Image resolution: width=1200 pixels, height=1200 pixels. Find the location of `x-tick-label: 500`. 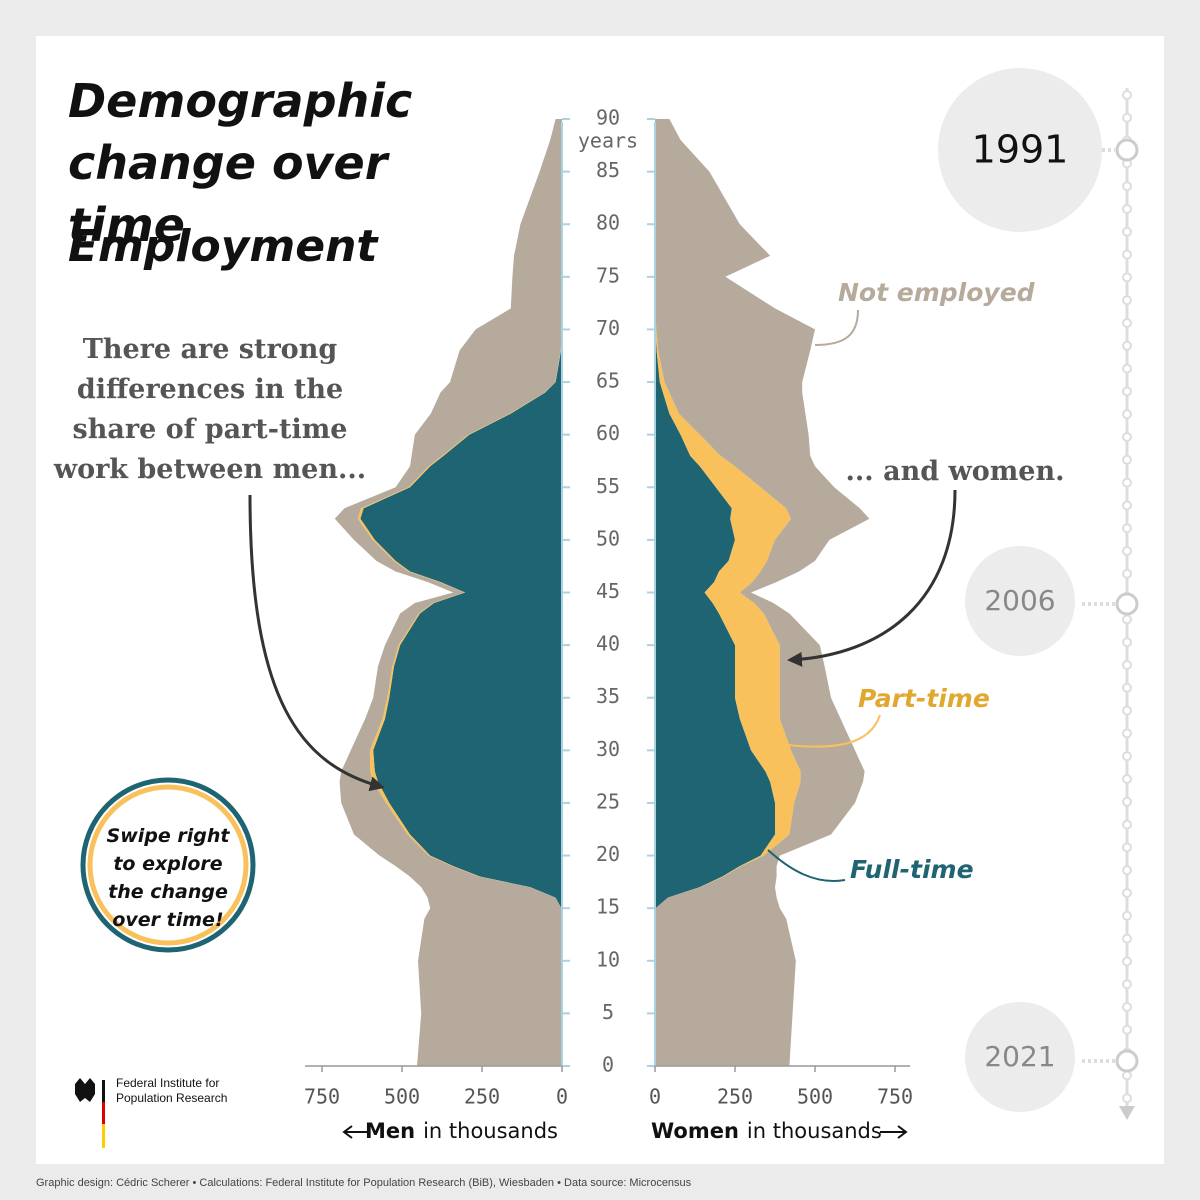

x-tick-label: 500 is located at coordinates (815, 1097).